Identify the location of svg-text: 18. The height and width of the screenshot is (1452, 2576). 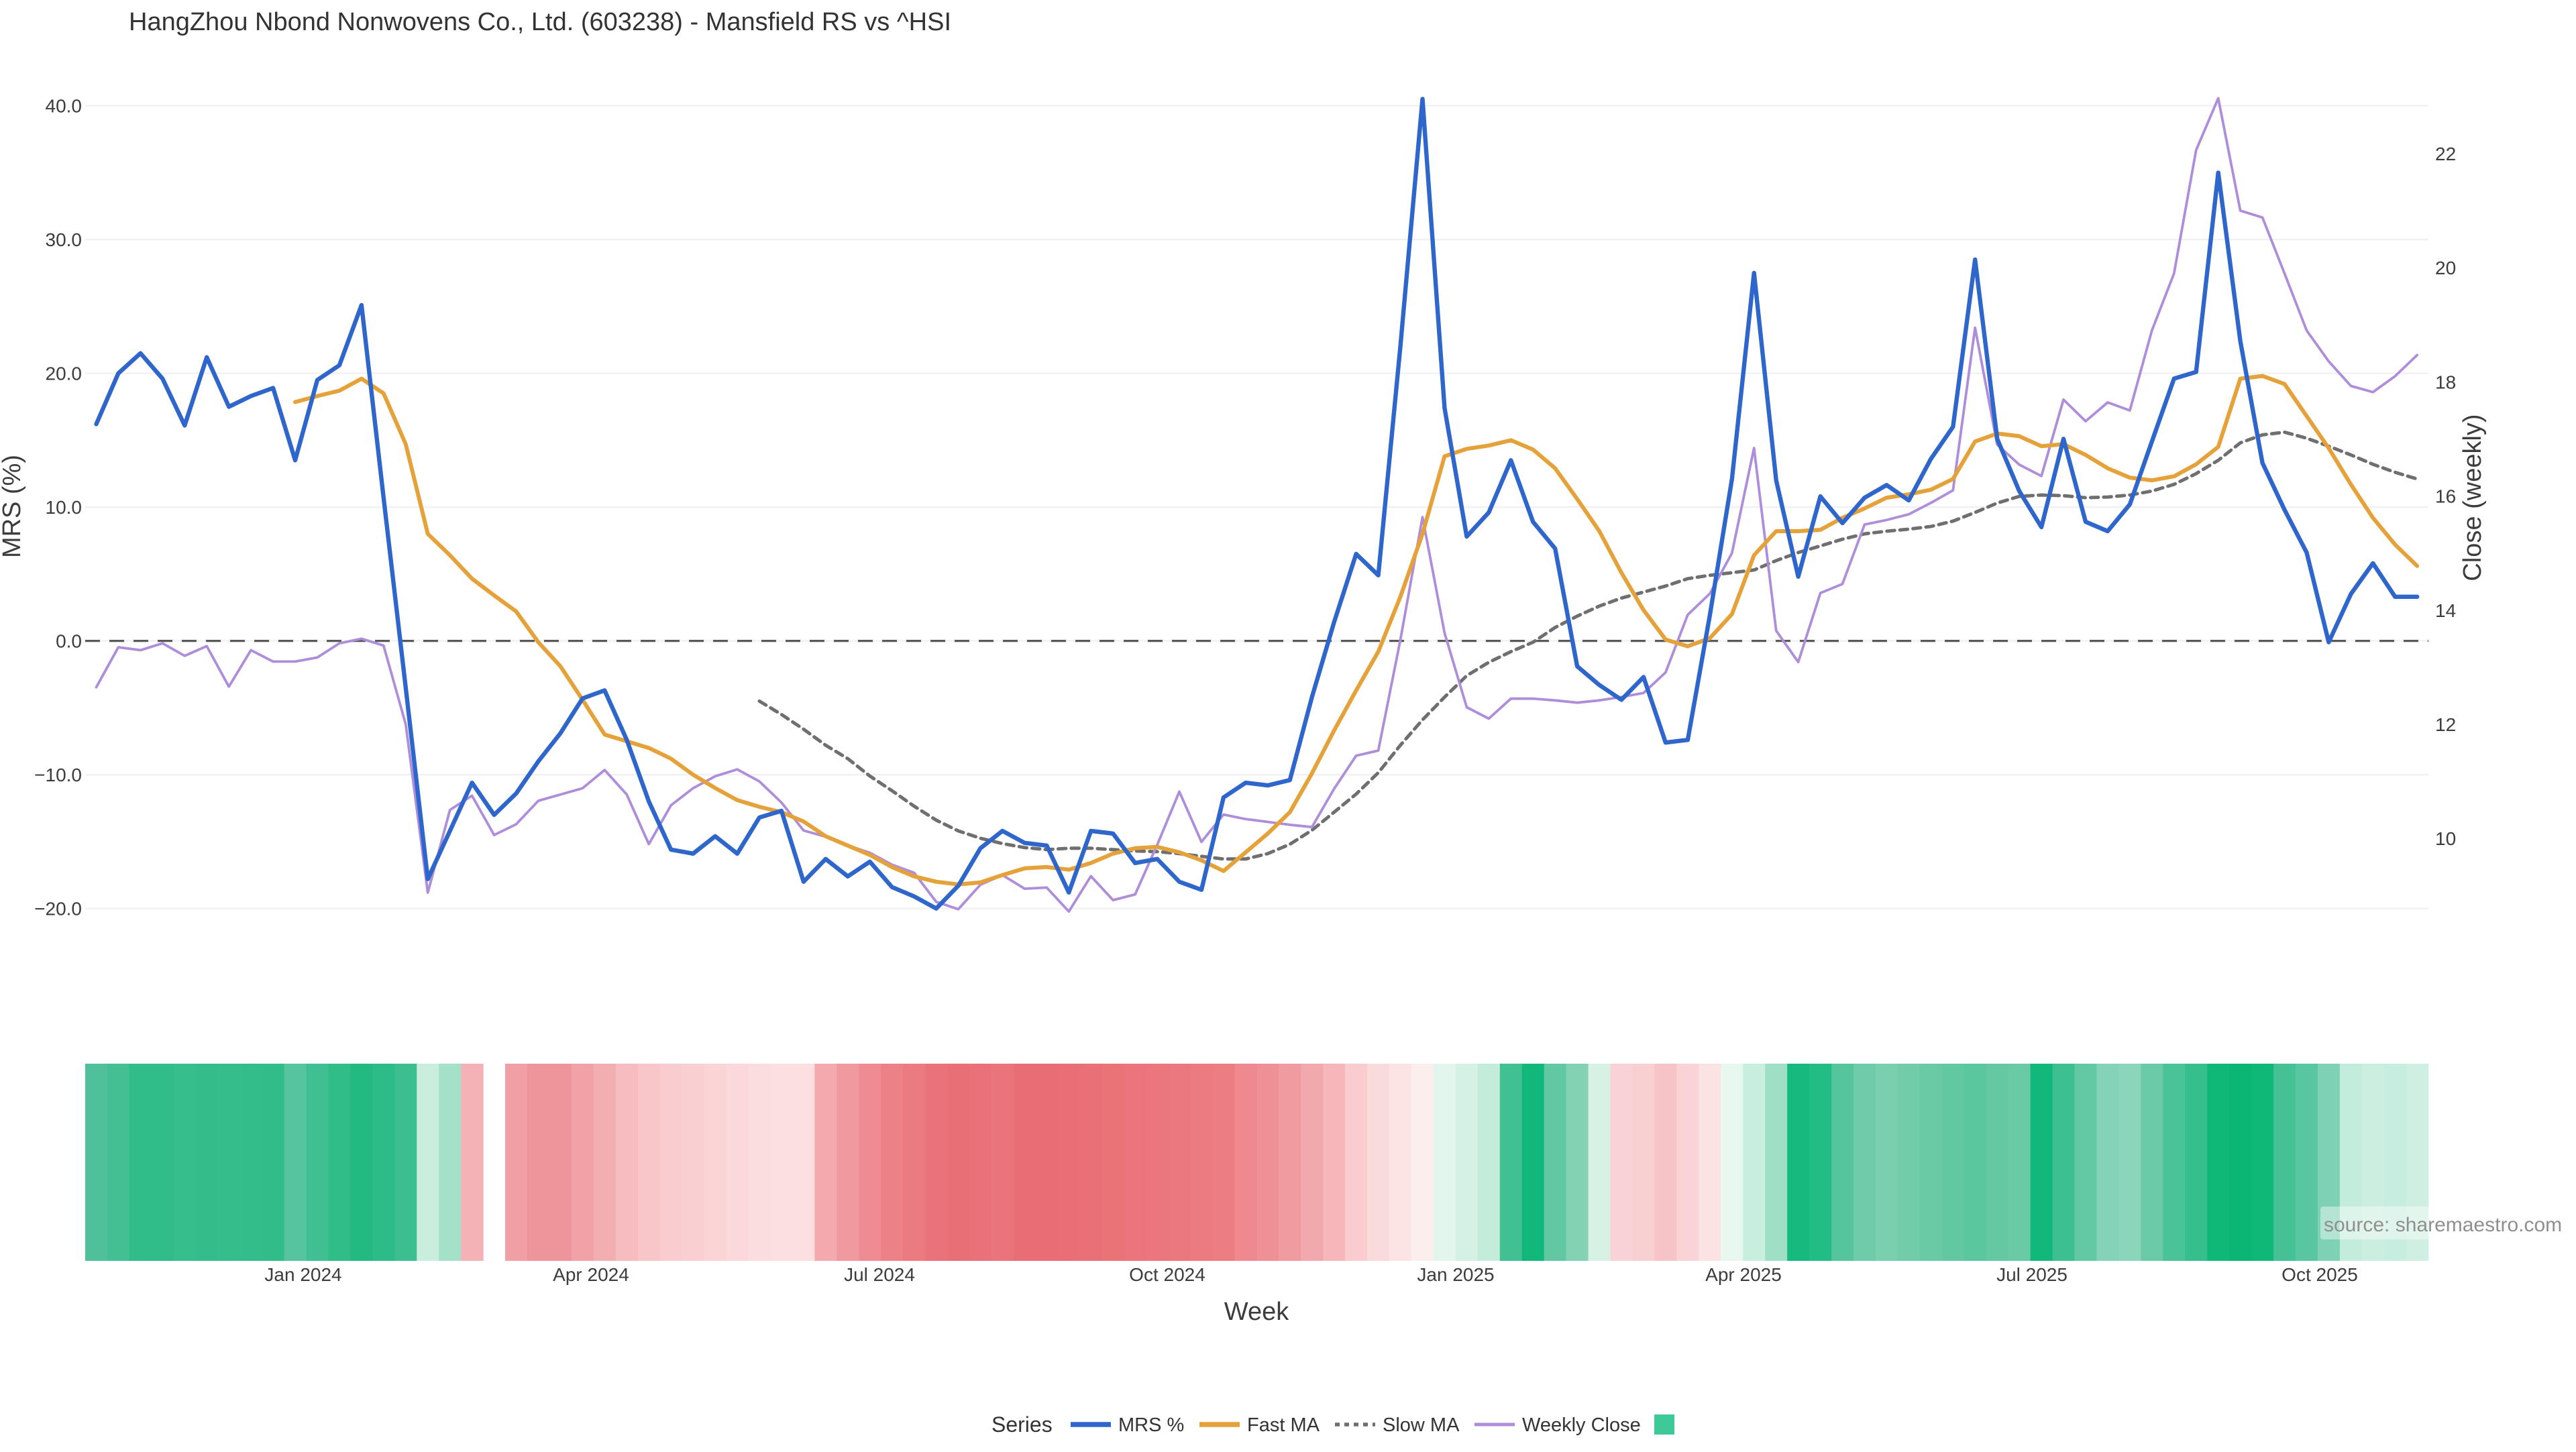
(2445, 382).